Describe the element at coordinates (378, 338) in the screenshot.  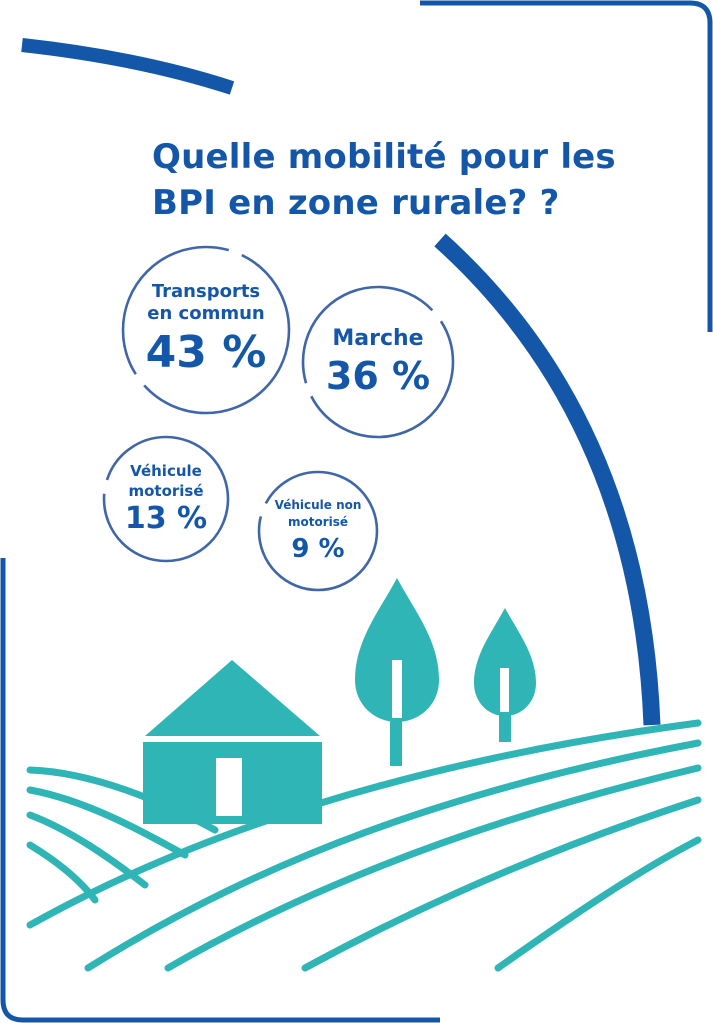
I see `stat-label: Marche` at that location.